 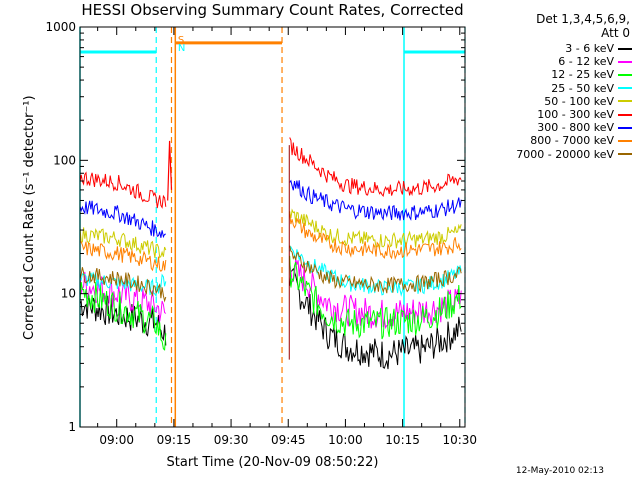 What do you see at coordinates (589, 48) in the screenshot?
I see `legend-label: 3 - 6 keV` at bounding box center [589, 48].